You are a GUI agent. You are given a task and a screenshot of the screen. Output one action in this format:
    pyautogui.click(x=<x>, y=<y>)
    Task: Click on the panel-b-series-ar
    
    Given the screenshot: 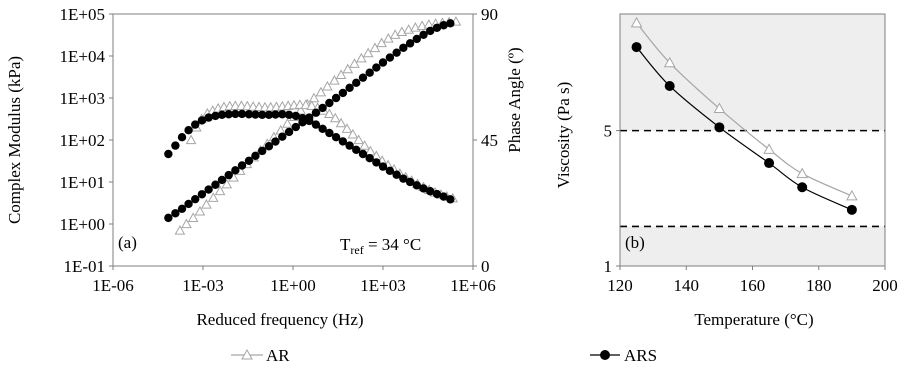 What is the action you would take?
    pyautogui.click(x=744, y=108)
    